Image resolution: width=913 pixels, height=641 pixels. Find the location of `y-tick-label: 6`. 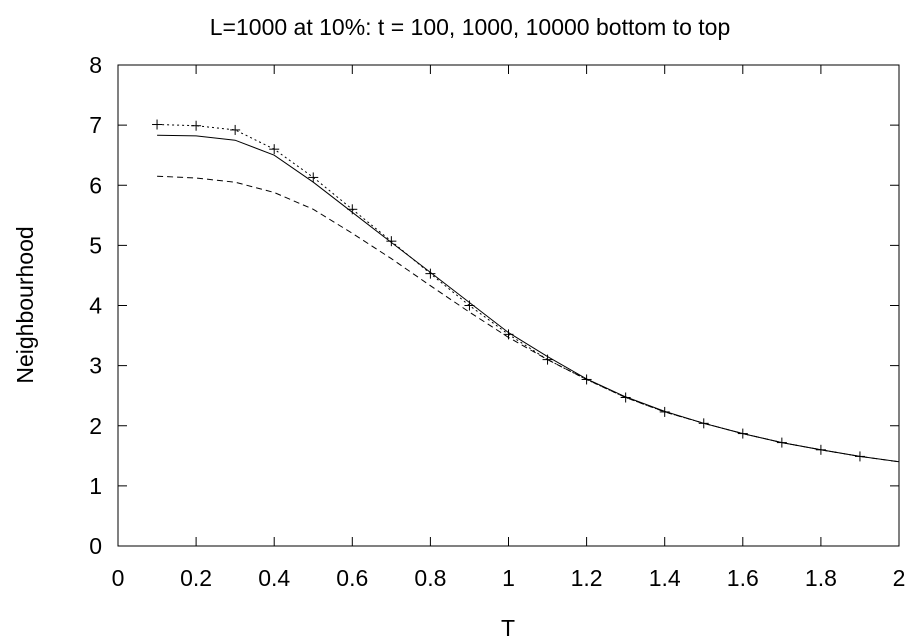

y-tick-label: 6 is located at coordinates (95, 185).